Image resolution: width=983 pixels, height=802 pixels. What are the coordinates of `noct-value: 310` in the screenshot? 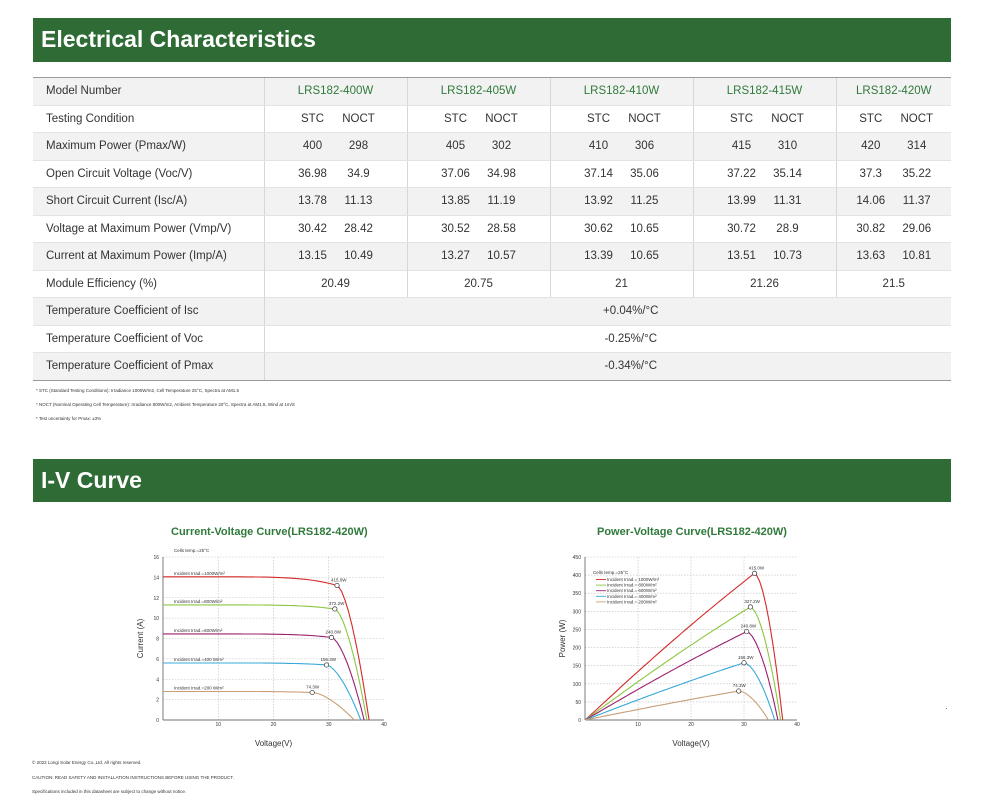 It's located at (787, 146).